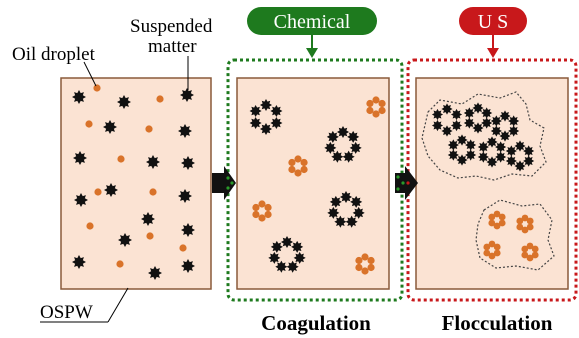 The image size is (579, 338). I want to click on suspended-label-line1: Suspended, so click(171, 26).